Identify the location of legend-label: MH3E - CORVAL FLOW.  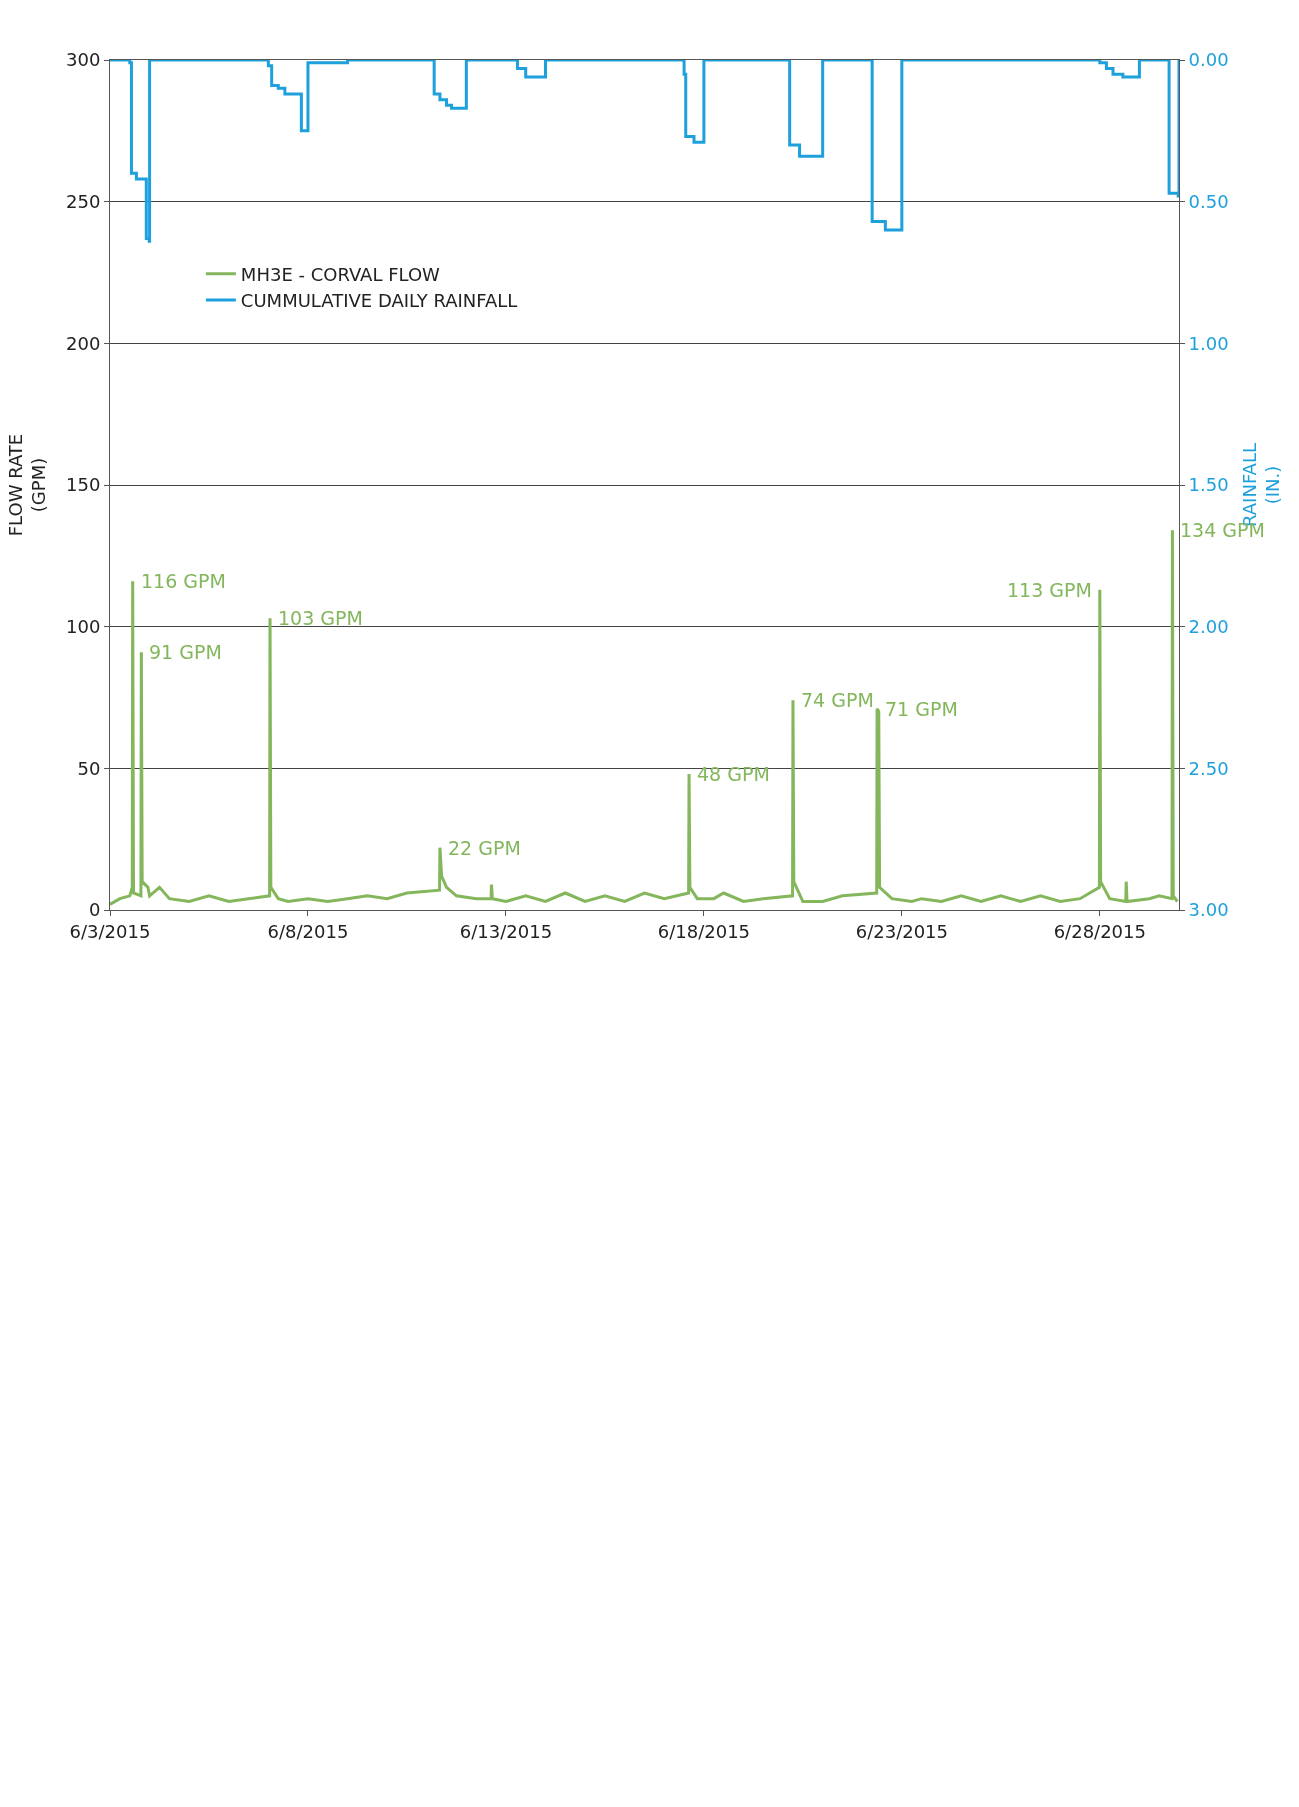
(340, 274).